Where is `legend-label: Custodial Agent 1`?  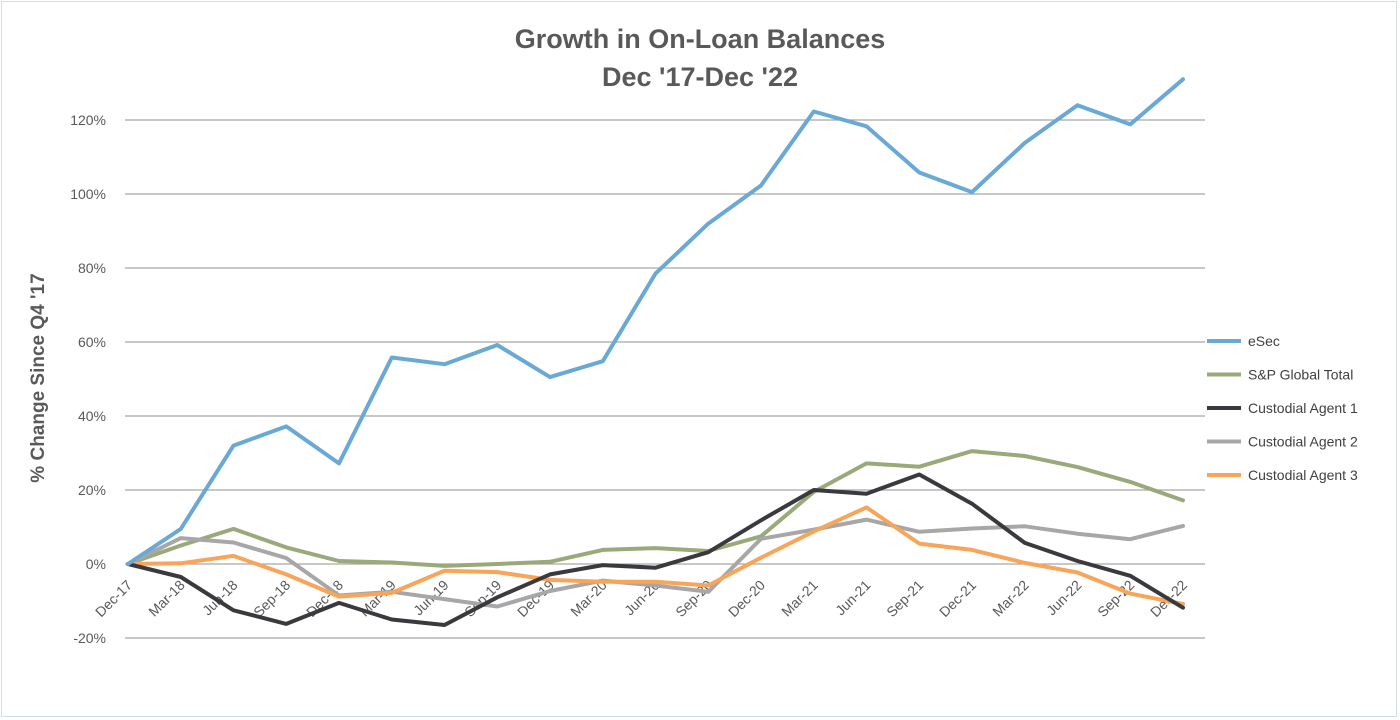 legend-label: Custodial Agent 1 is located at coordinates (1303, 408).